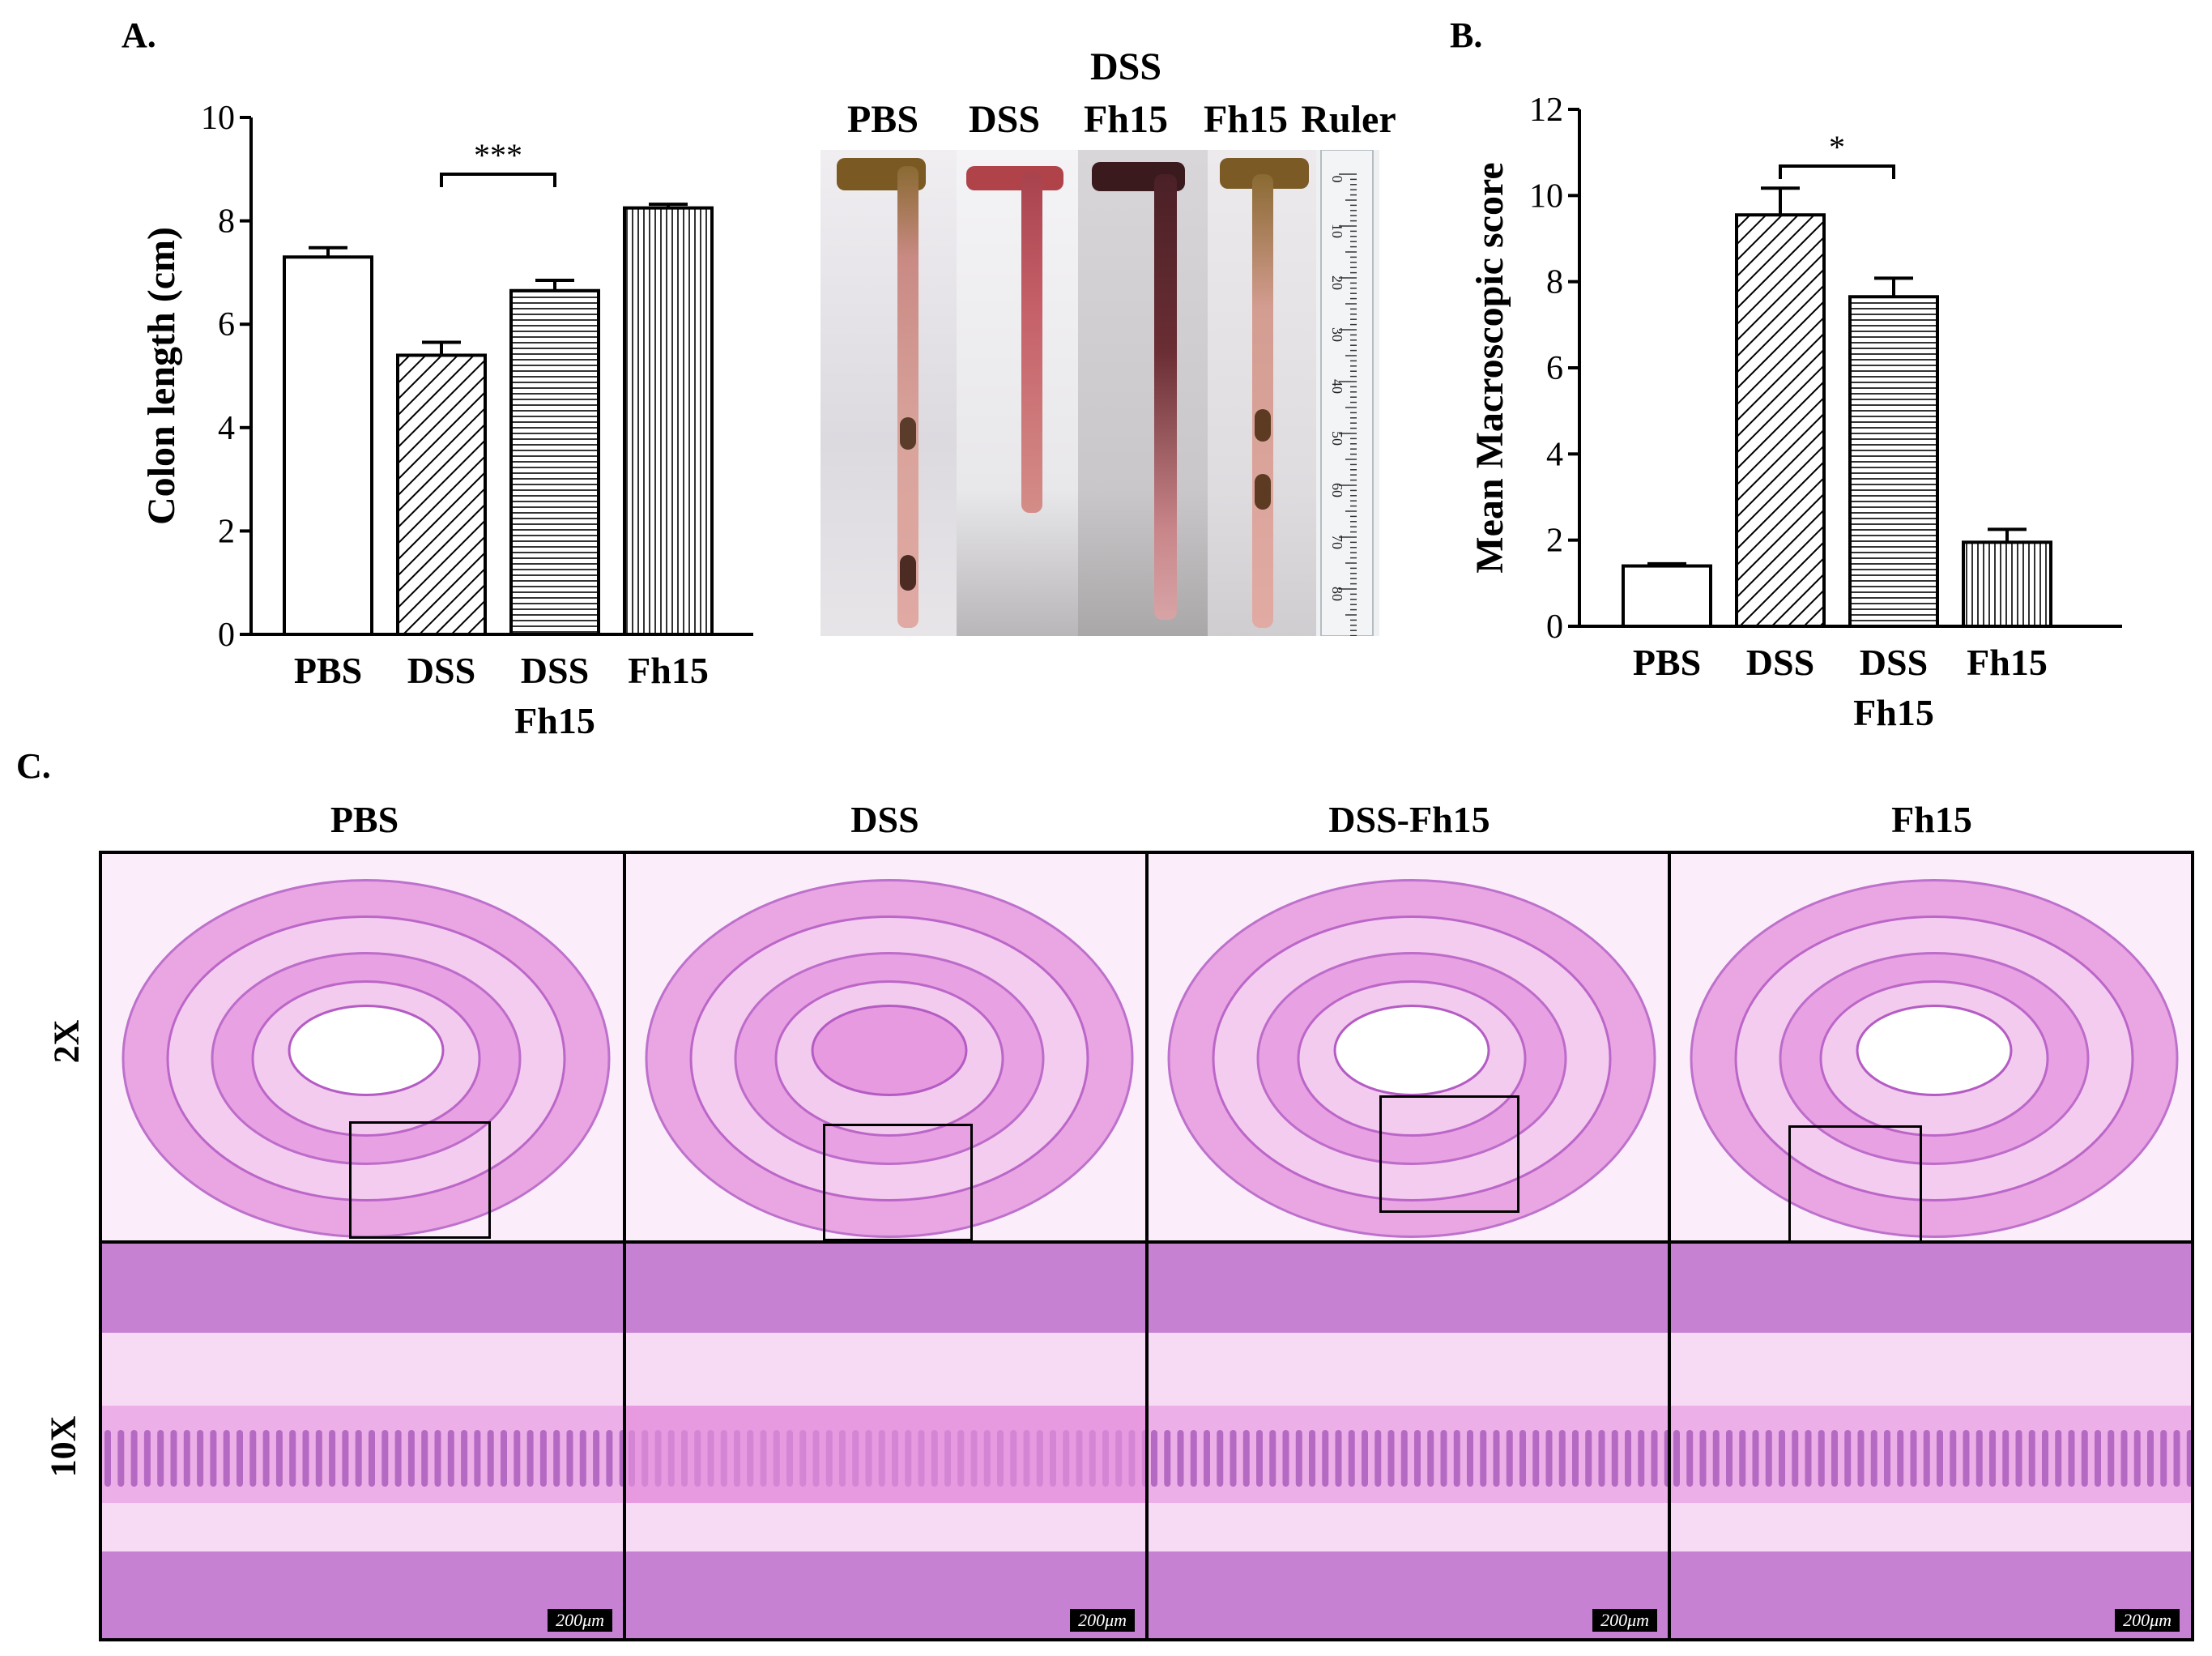  I want to click on y-axis-label: Colon length (cm), so click(161, 376).